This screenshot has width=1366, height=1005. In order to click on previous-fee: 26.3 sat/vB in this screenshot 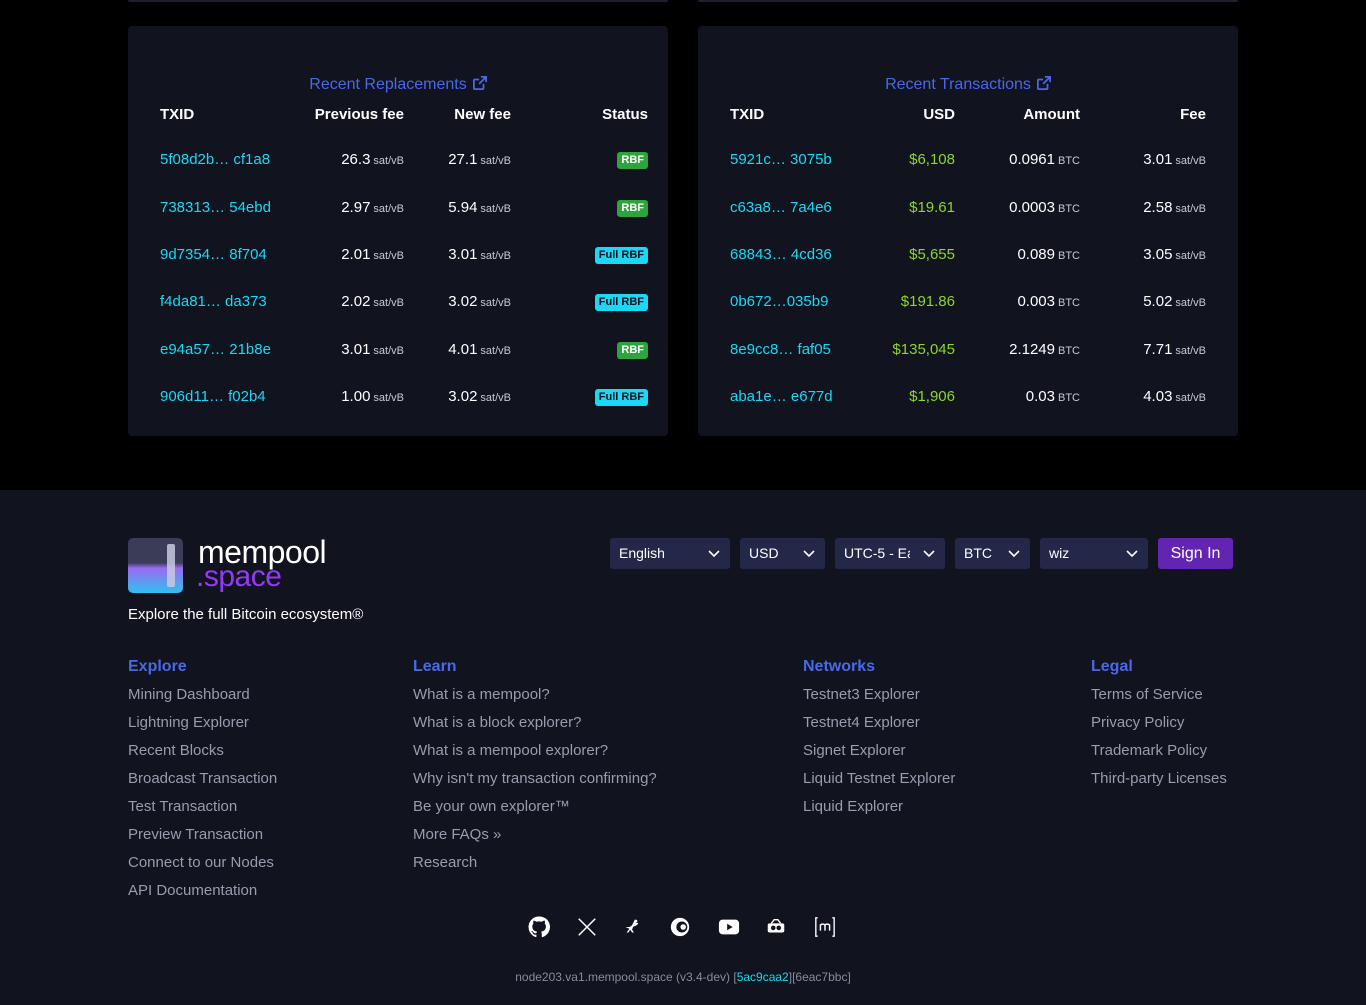, I will do `click(372, 160)`.